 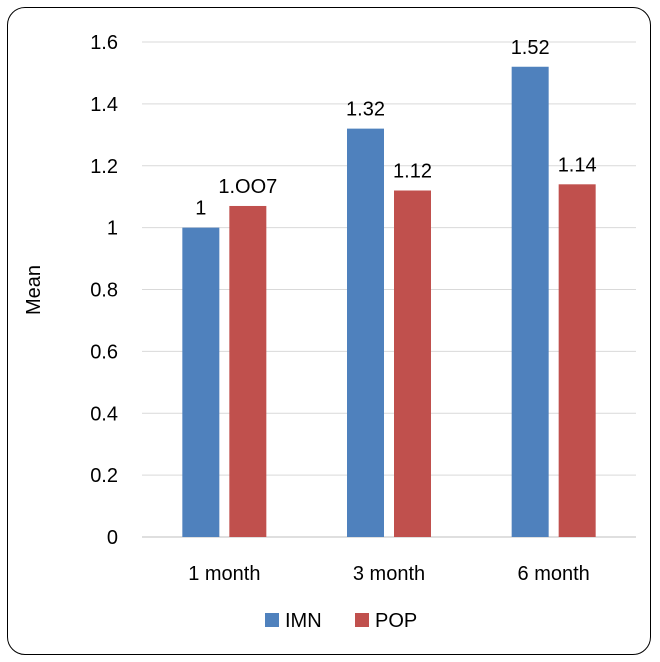 I want to click on y-tick-label: 0, so click(x=112, y=538).